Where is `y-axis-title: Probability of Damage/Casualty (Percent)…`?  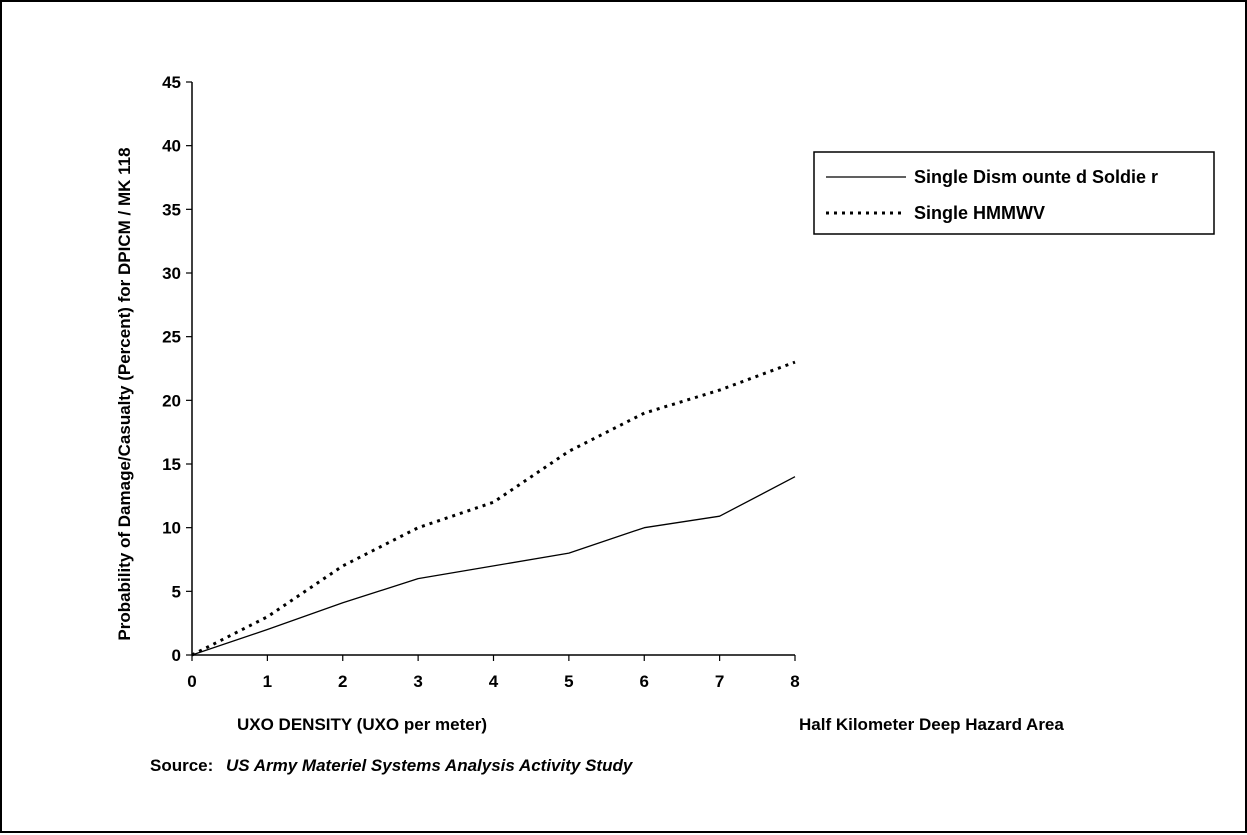 y-axis-title: Probability of Damage/Casualty (Percent)… is located at coordinates (124, 393).